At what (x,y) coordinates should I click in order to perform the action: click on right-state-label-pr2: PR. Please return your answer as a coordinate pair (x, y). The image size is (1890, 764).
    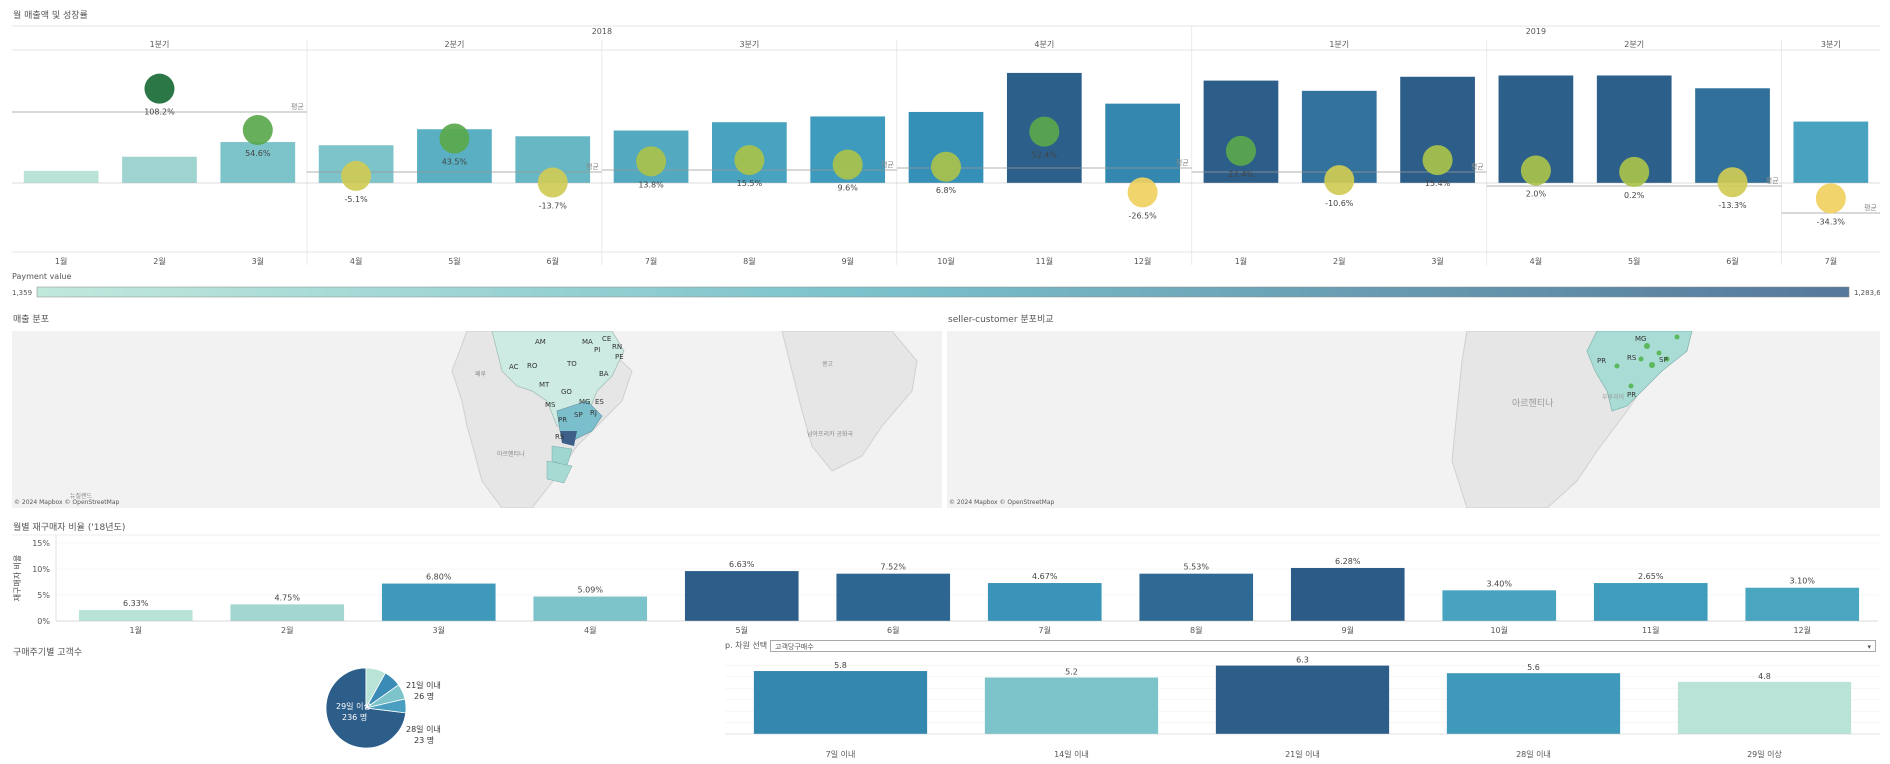
    Looking at the image, I should click on (1631, 395).